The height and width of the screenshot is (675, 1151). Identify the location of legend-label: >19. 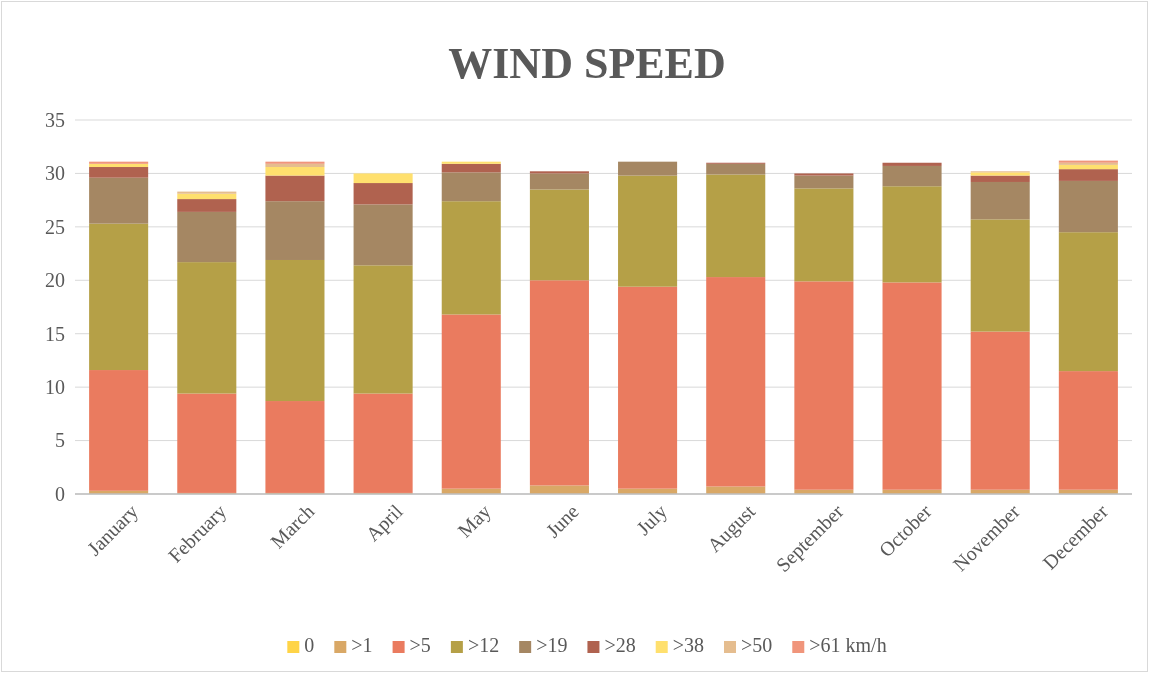
(552, 645).